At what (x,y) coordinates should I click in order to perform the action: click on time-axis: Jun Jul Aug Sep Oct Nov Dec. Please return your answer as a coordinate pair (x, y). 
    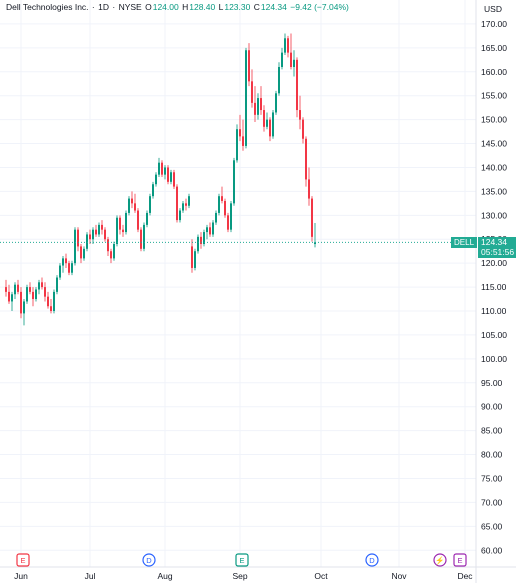
    Looking at the image, I should click on (258, 573).